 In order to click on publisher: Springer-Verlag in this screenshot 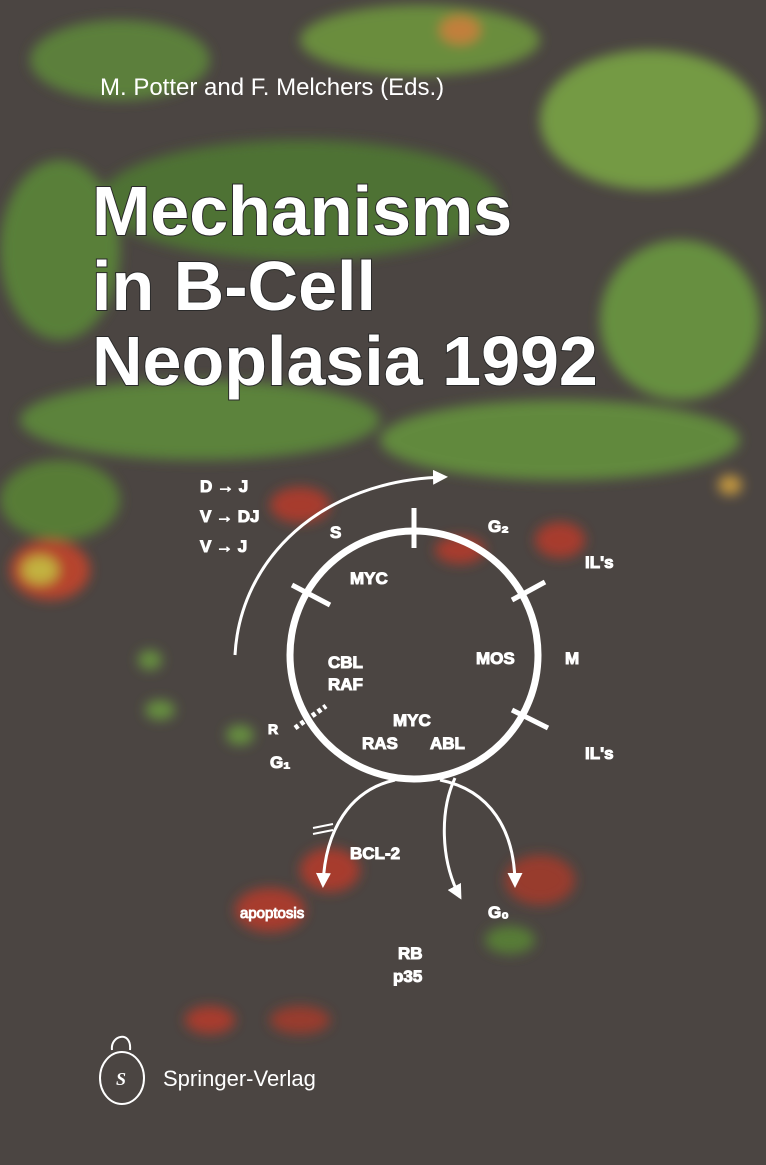, I will do `click(239, 1078)`.